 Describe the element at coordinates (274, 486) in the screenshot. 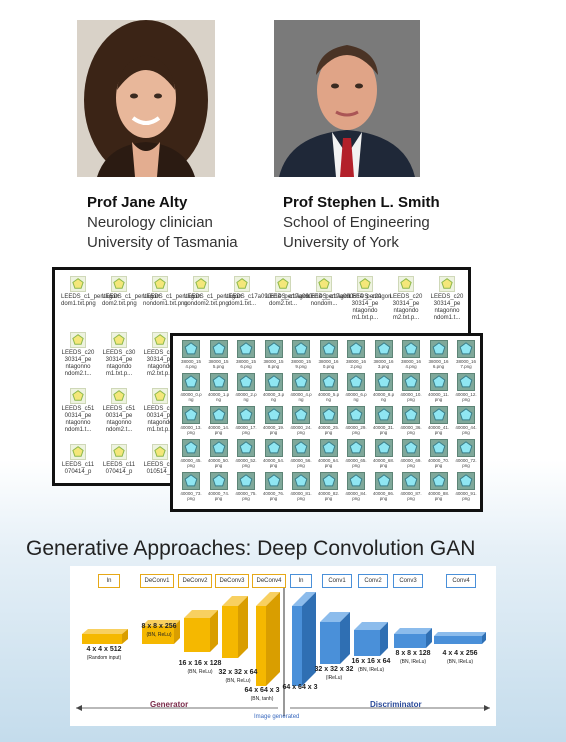

I see `file-item: 40000_76. png` at that location.